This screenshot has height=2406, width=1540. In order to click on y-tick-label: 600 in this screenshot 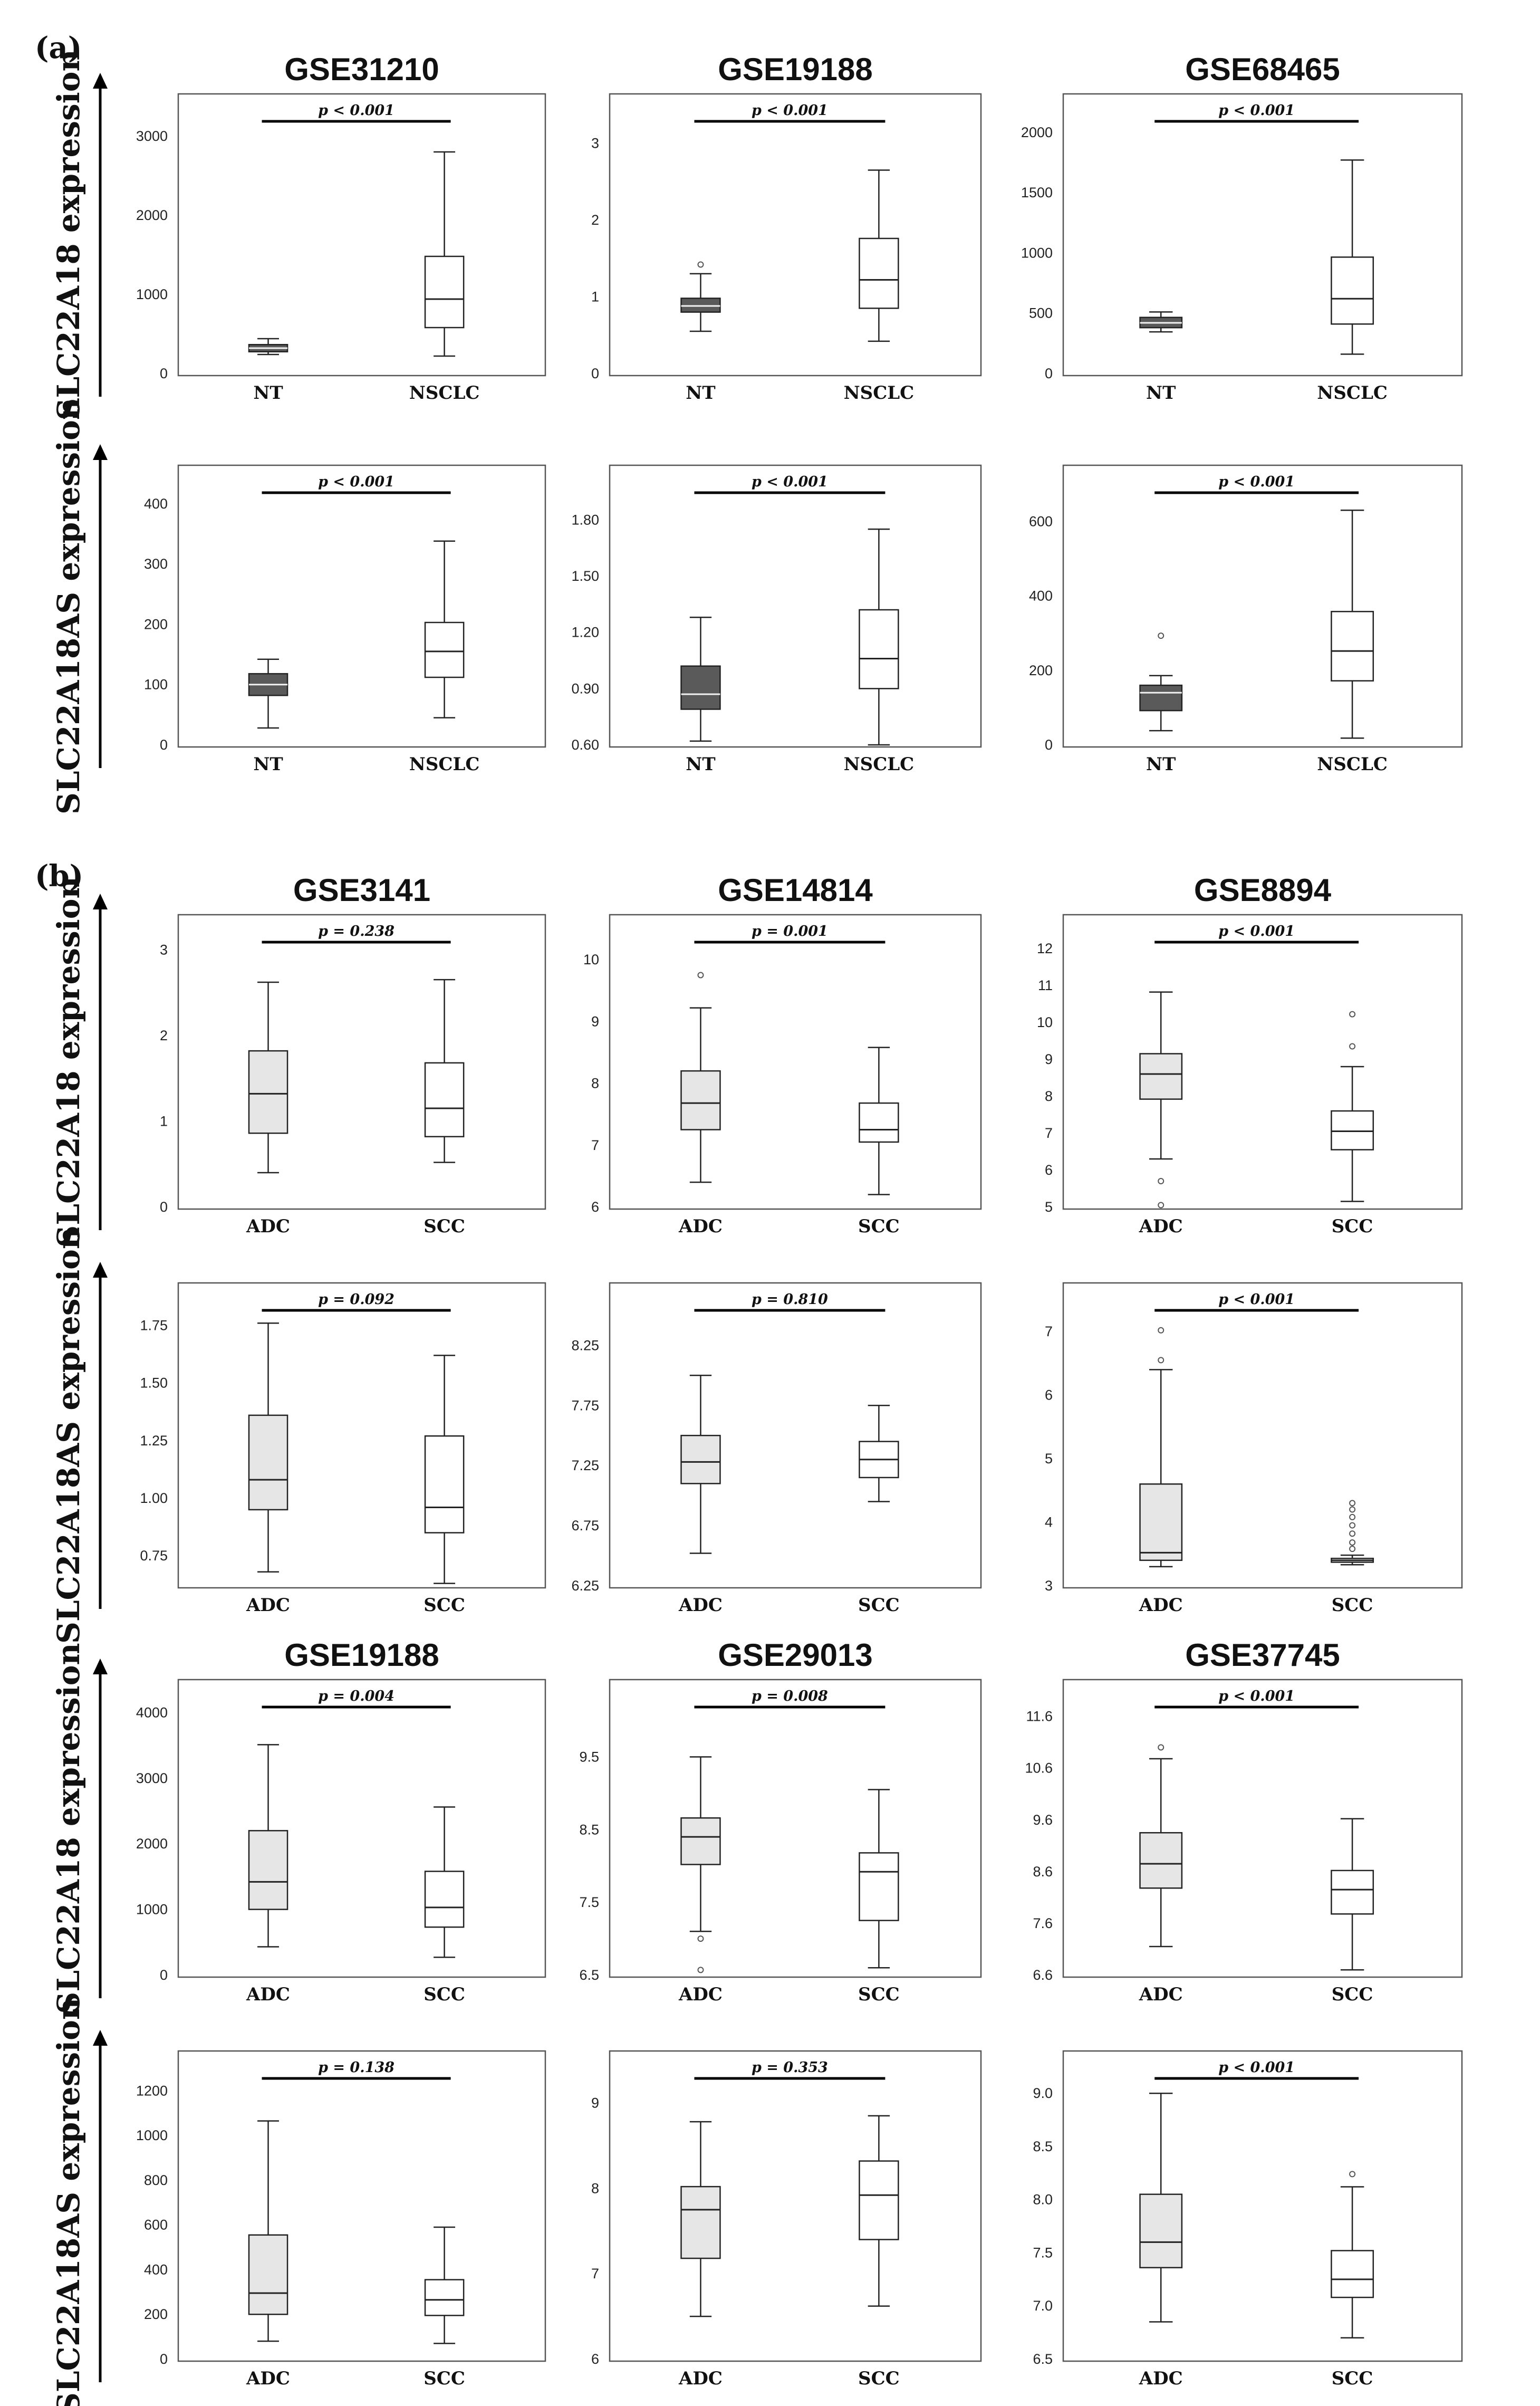, I will do `click(1041, 521)`.